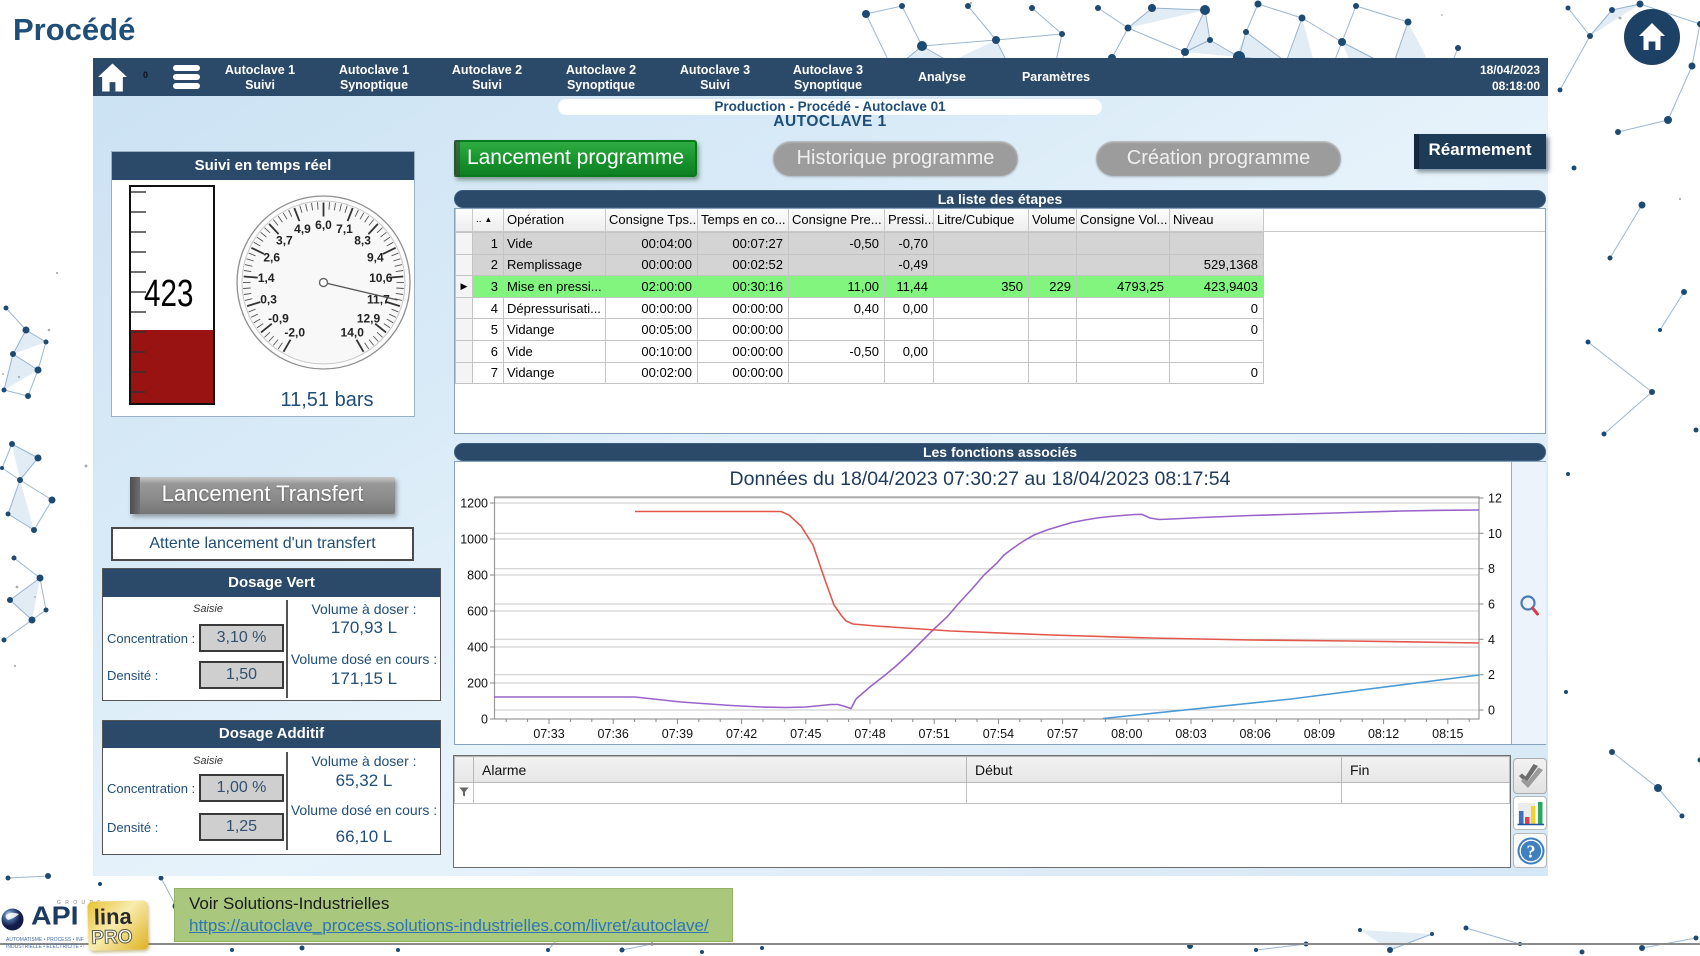 The image size is (1700, 956). What do you see at coordinates (344, 229) in the screenshot?
I see `svg-text: 7,1` at bounding box center [344, 229].